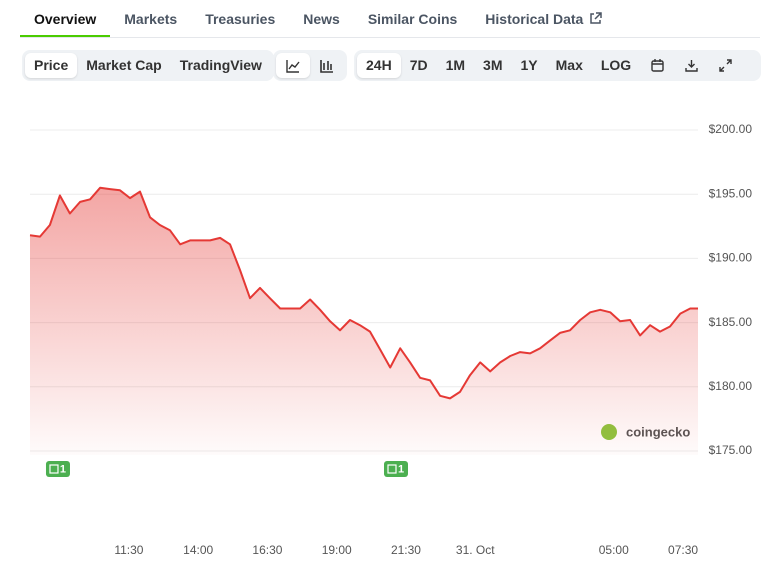  I want to click on tab: Similar Coins, so click(412, 19).